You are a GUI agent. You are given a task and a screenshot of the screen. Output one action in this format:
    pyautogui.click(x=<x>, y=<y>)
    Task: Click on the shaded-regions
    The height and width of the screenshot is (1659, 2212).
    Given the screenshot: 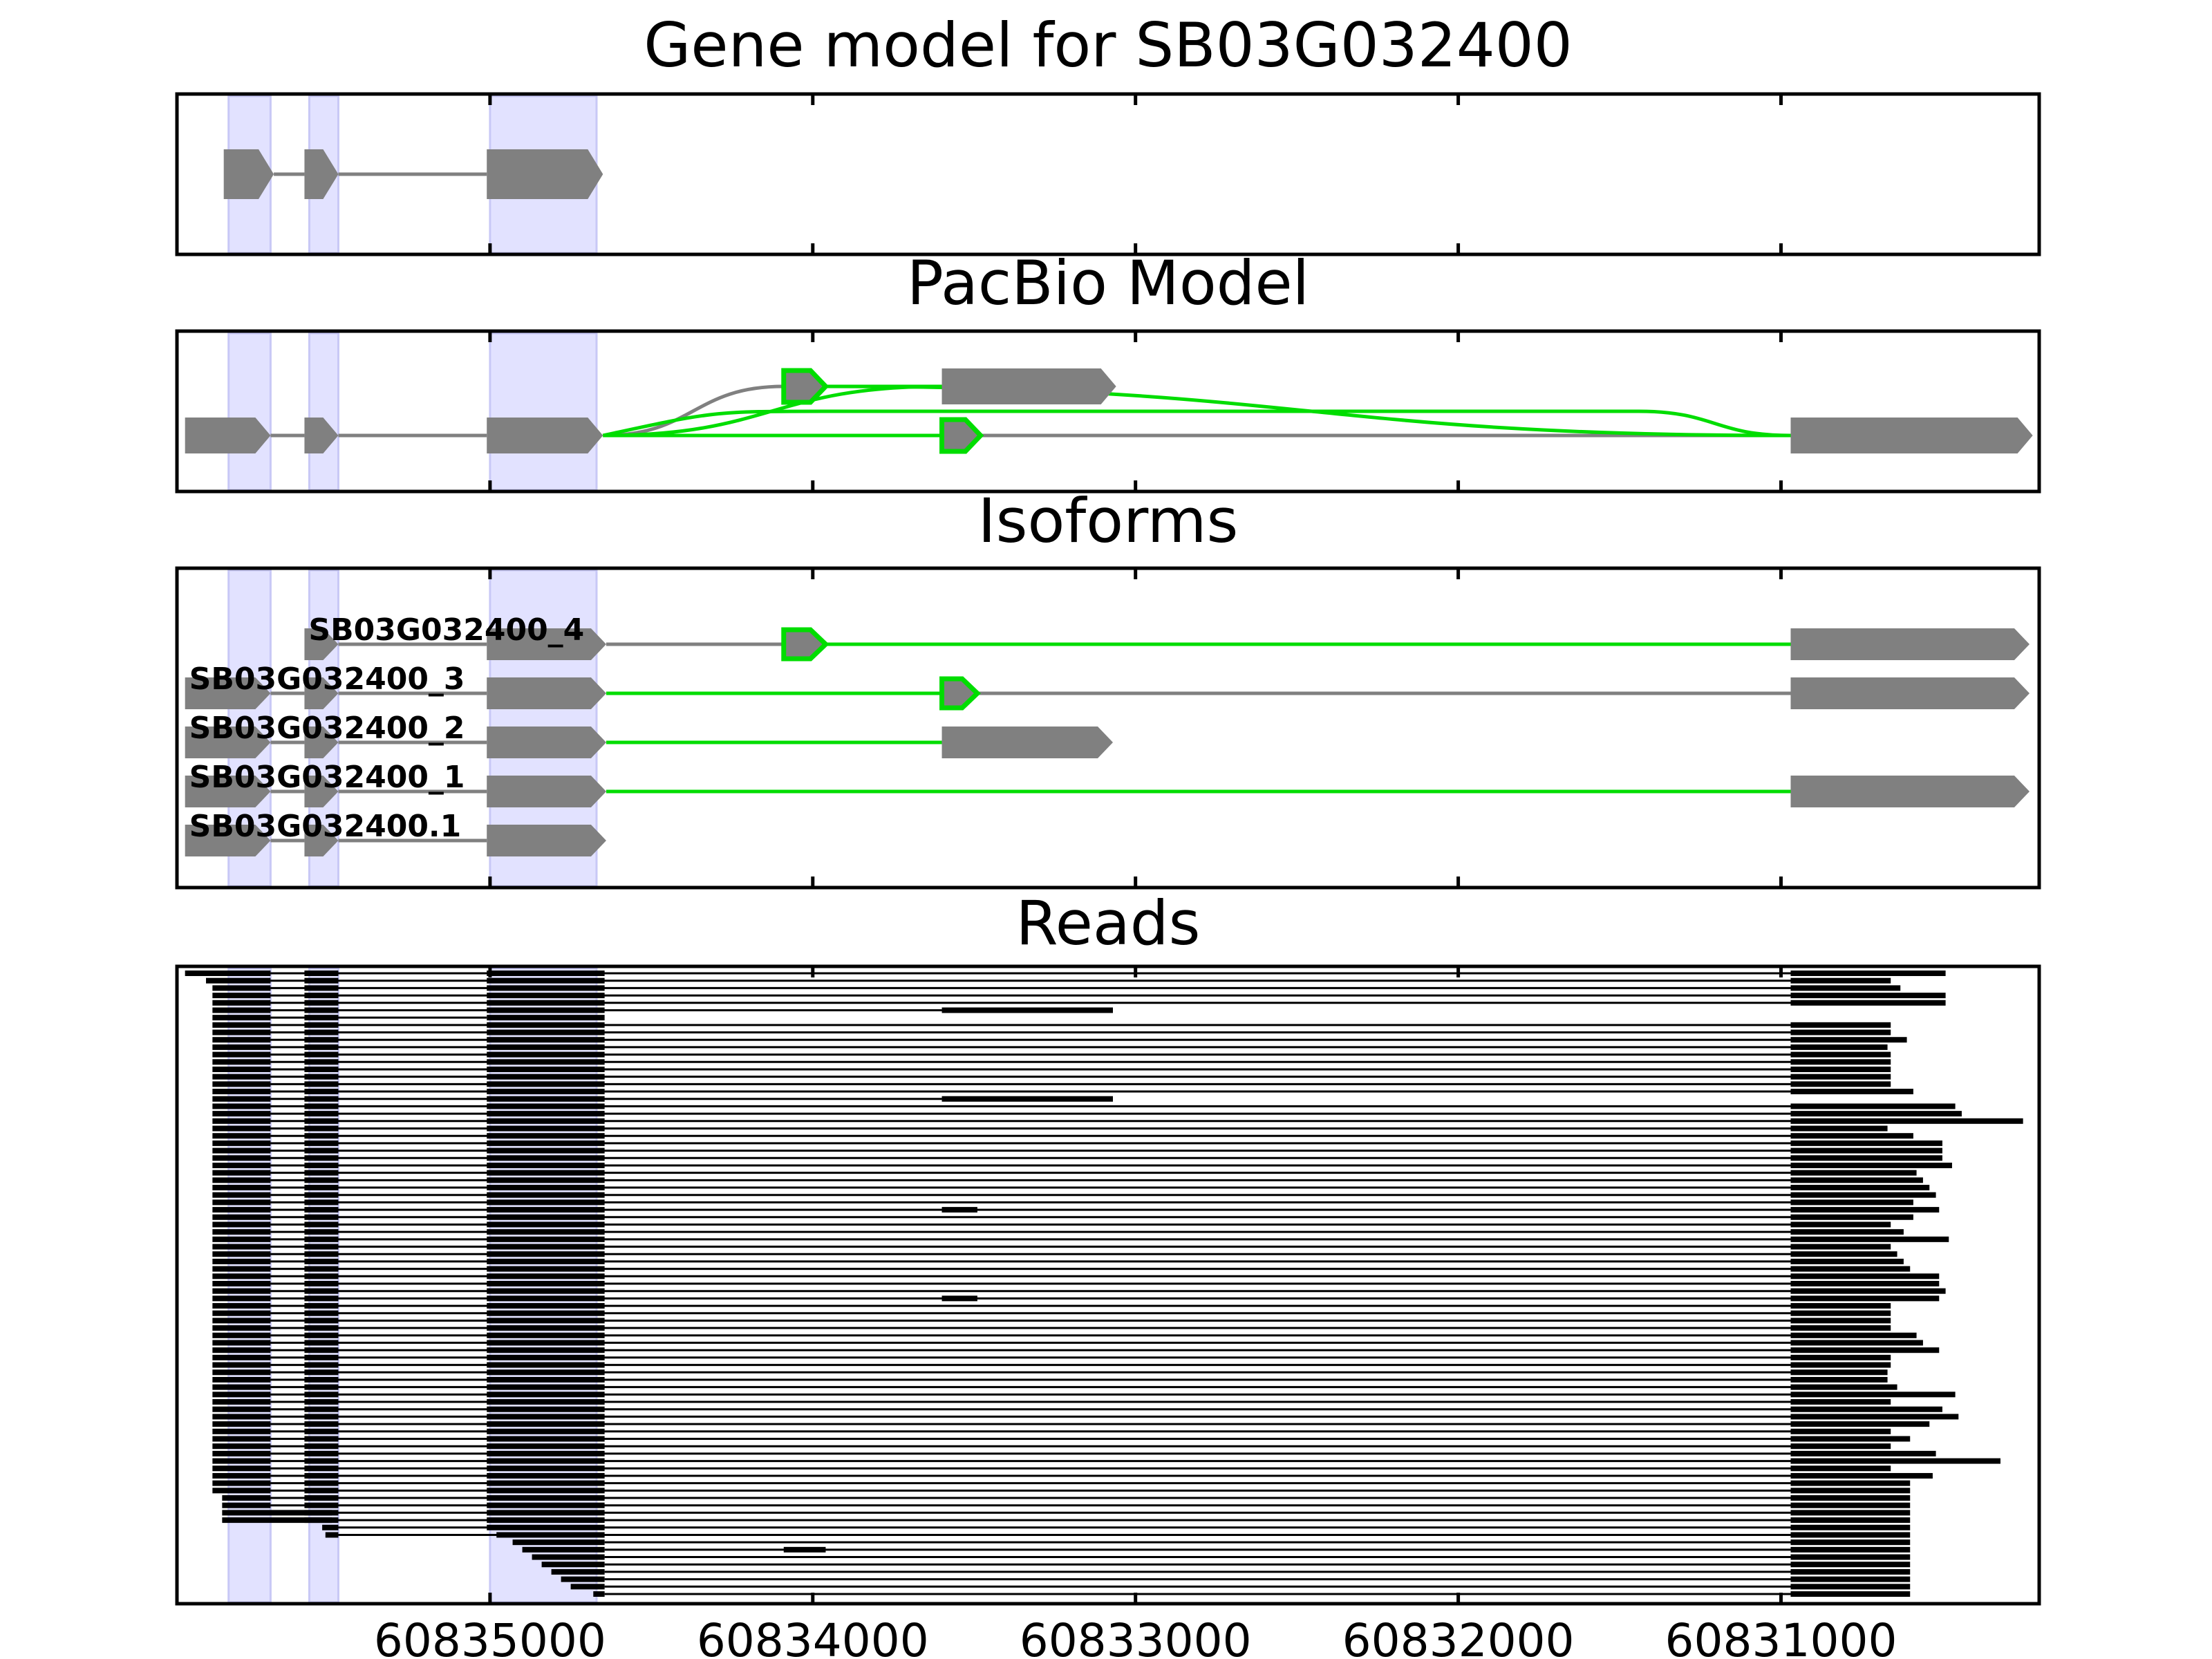 What is the action you would take?
    pyautogui.click(x=412, y=412)
    